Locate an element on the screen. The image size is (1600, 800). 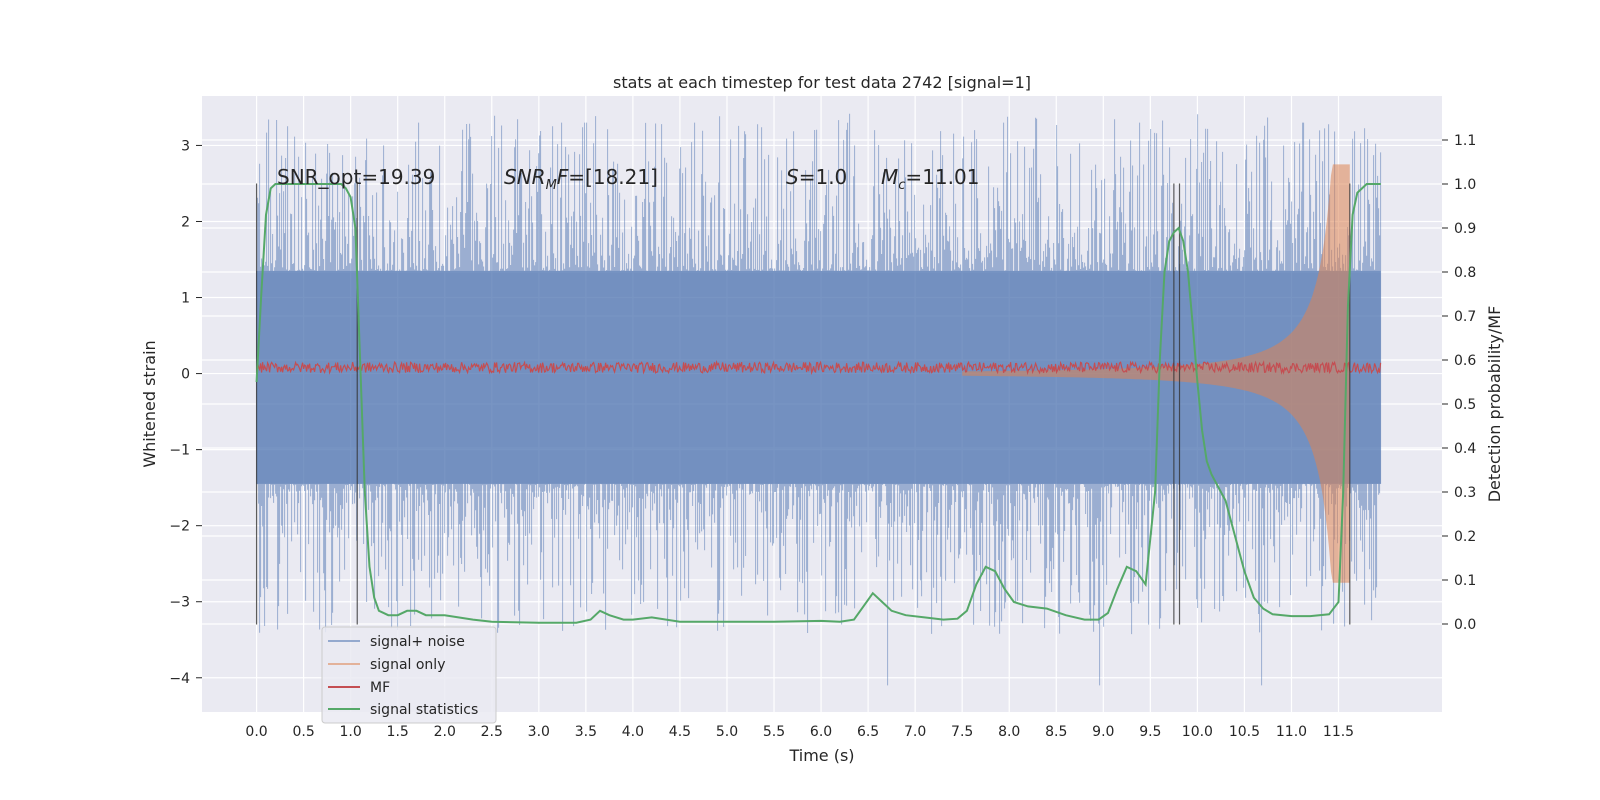
x-tick-label: 7.5 is located at coordinates (962, 732).